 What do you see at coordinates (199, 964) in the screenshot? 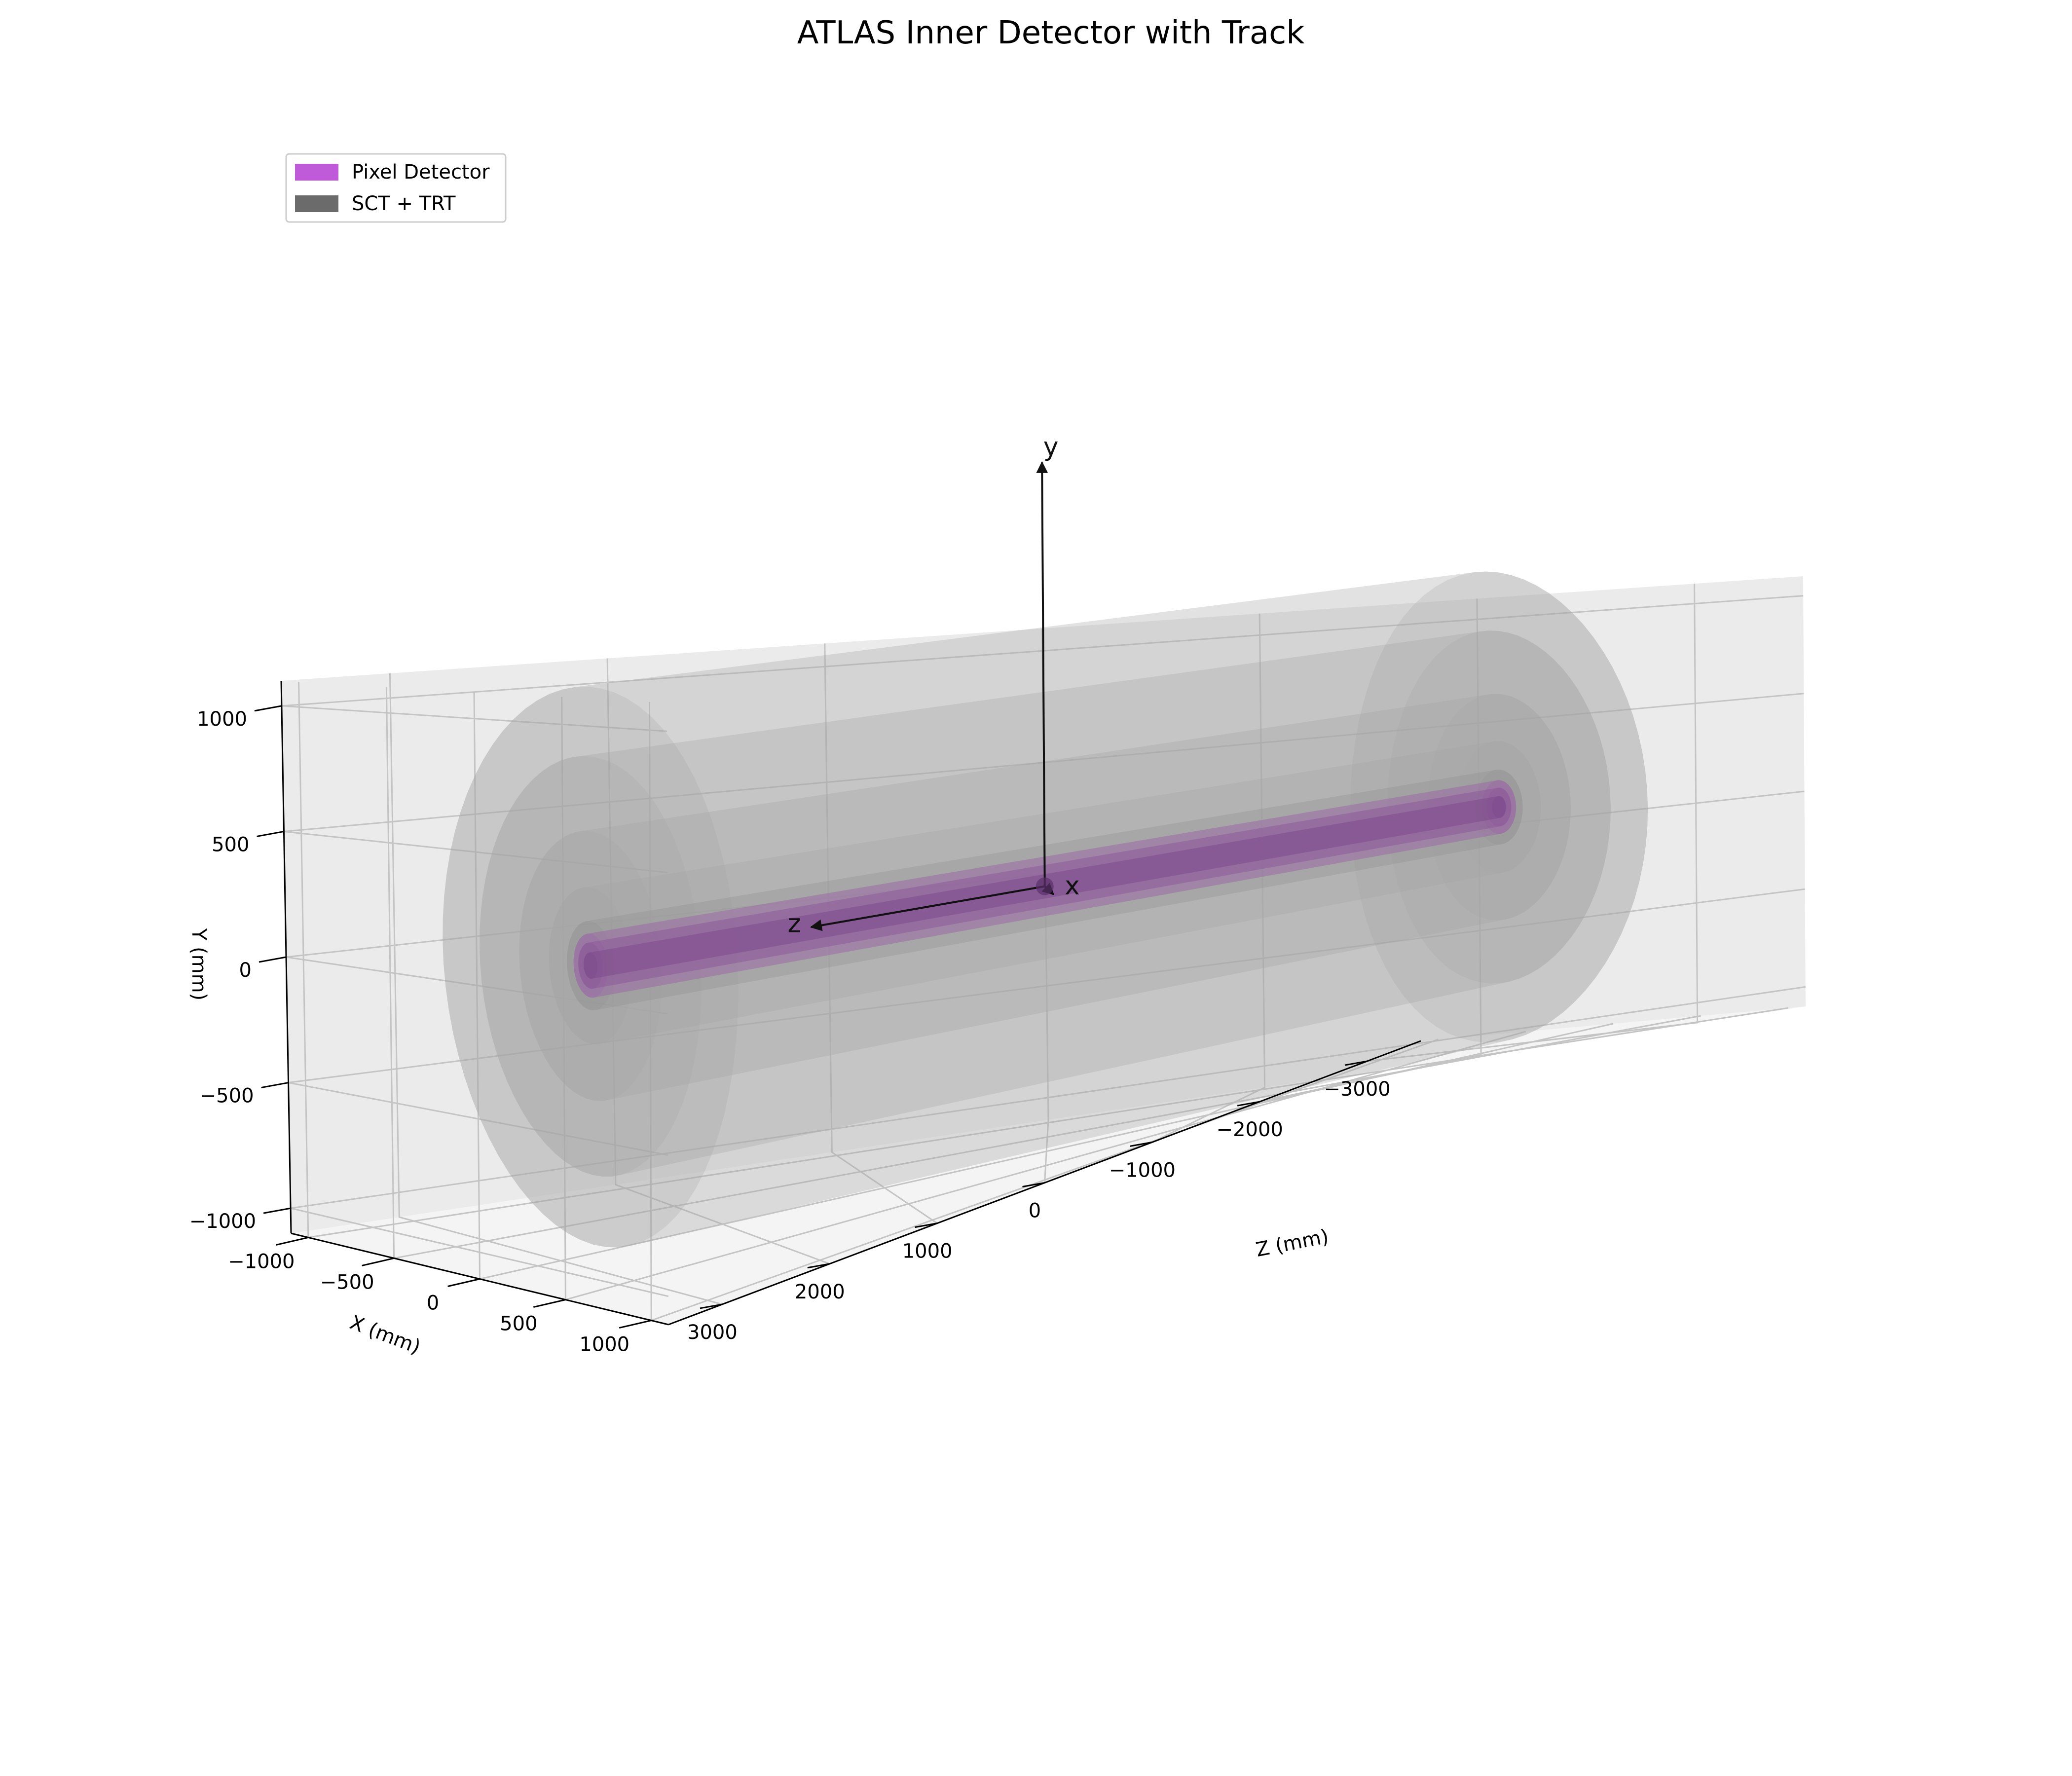
I see `y-axis-title: Y (mm)` at bounding box center [199, 964].